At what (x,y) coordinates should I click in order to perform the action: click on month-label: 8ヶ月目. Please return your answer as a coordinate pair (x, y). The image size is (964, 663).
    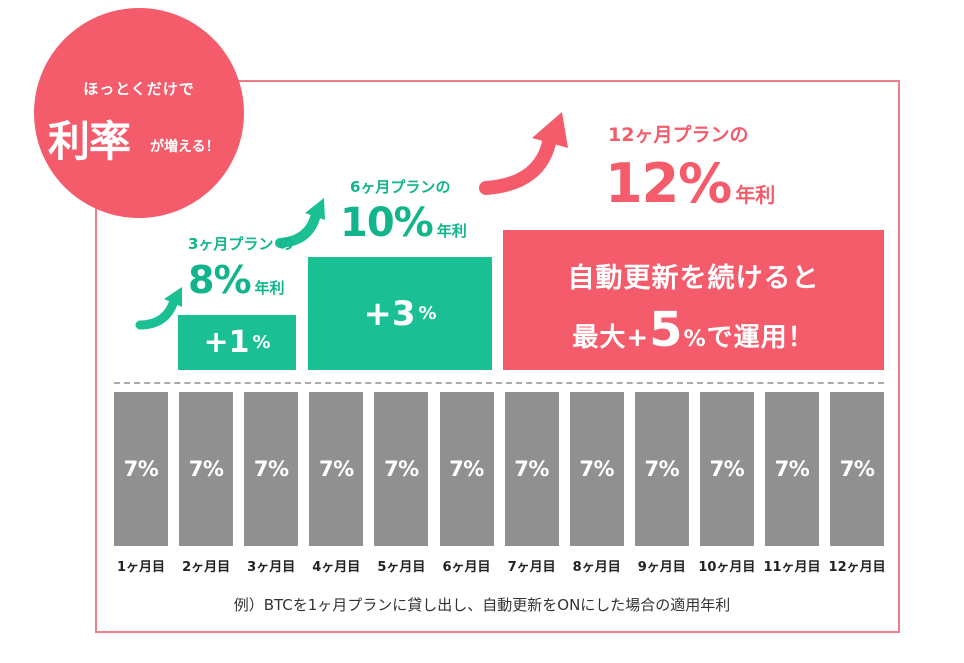
    Looking at the image, I should click on (596, 567).